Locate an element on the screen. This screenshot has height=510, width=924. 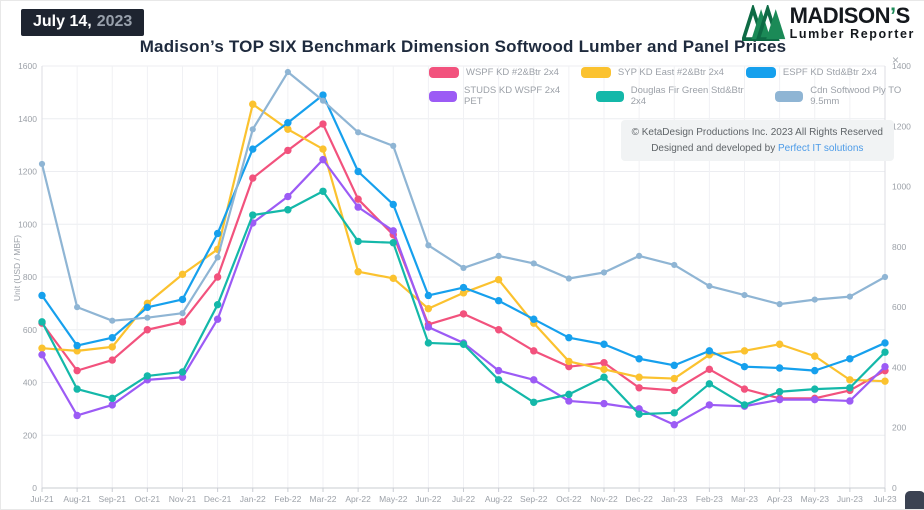
x-axis-tick: Nov-22 is located at coordinates (604, 499).